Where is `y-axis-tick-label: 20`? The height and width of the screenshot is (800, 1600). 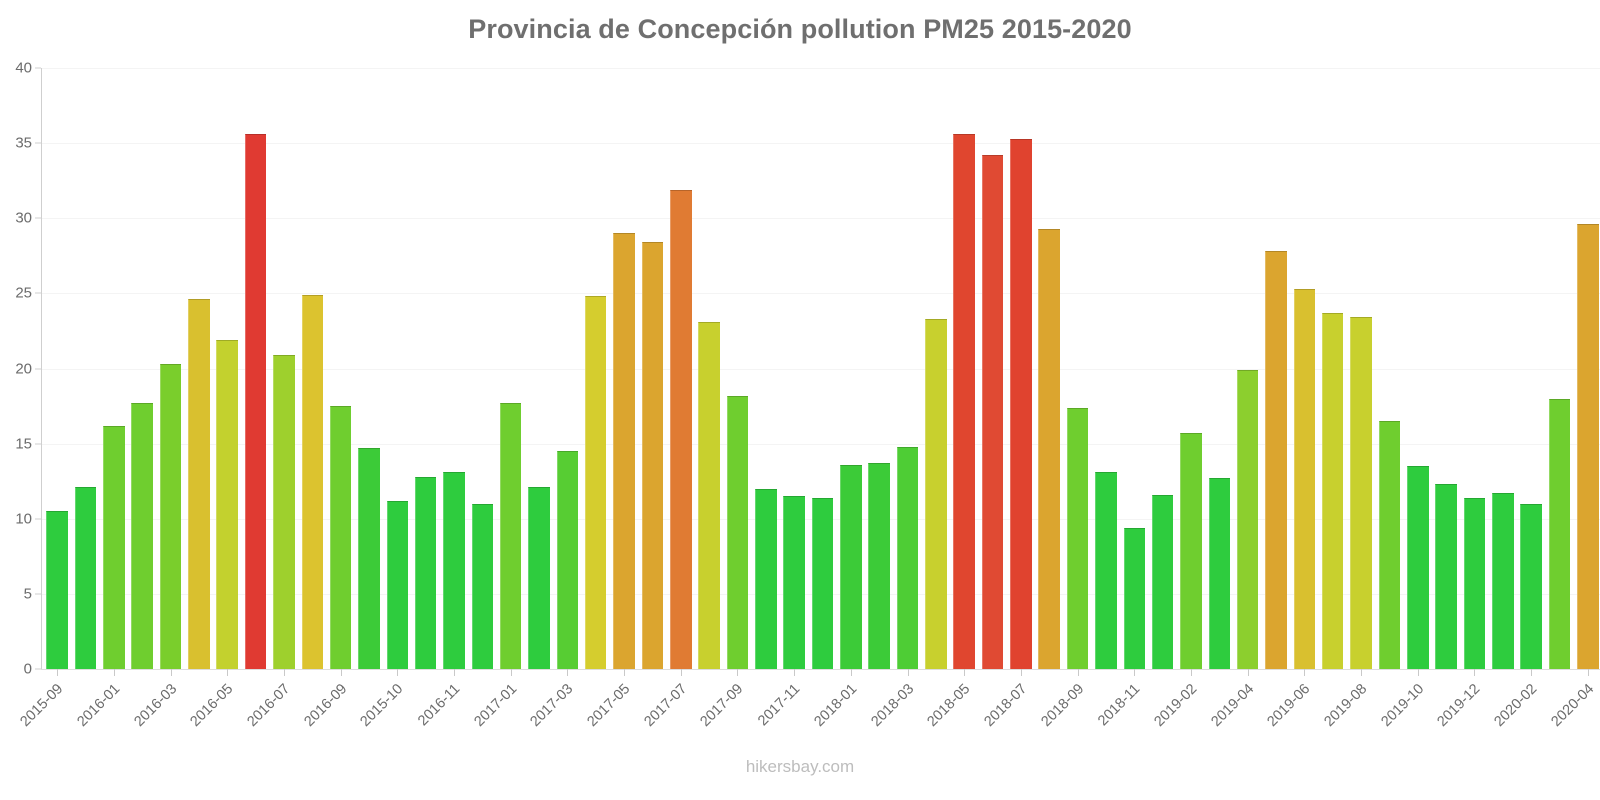 y-axis-tick-label: 20 is located at coordinates (23, 368).